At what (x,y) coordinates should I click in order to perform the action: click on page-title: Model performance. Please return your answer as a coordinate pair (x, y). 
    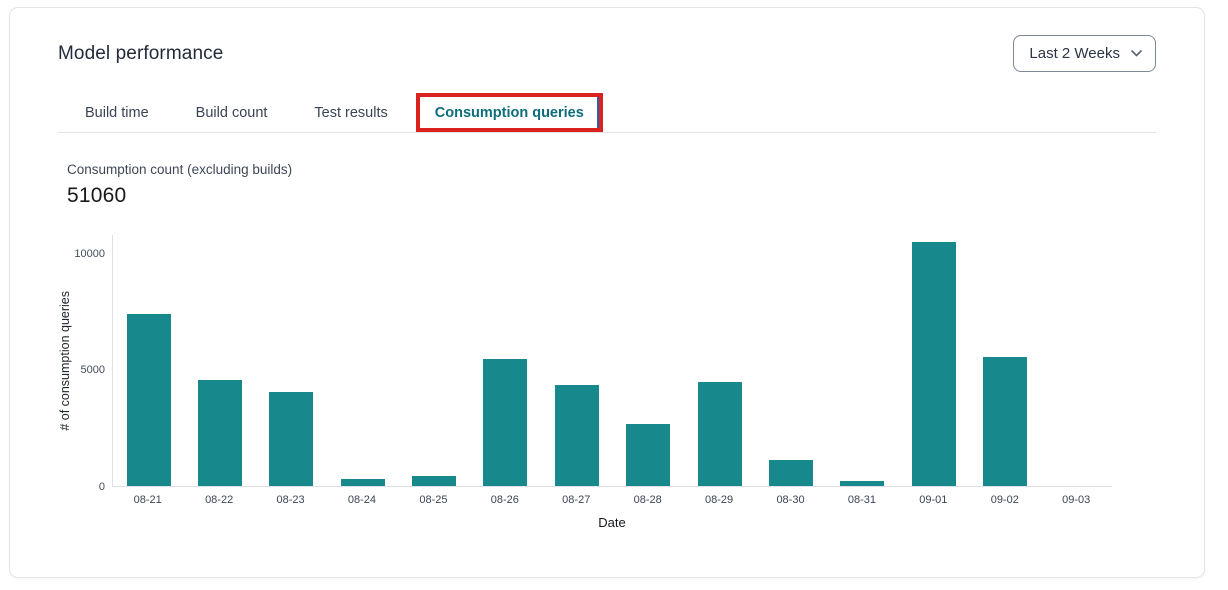
    Looking at the image, I should click on (141, 53).